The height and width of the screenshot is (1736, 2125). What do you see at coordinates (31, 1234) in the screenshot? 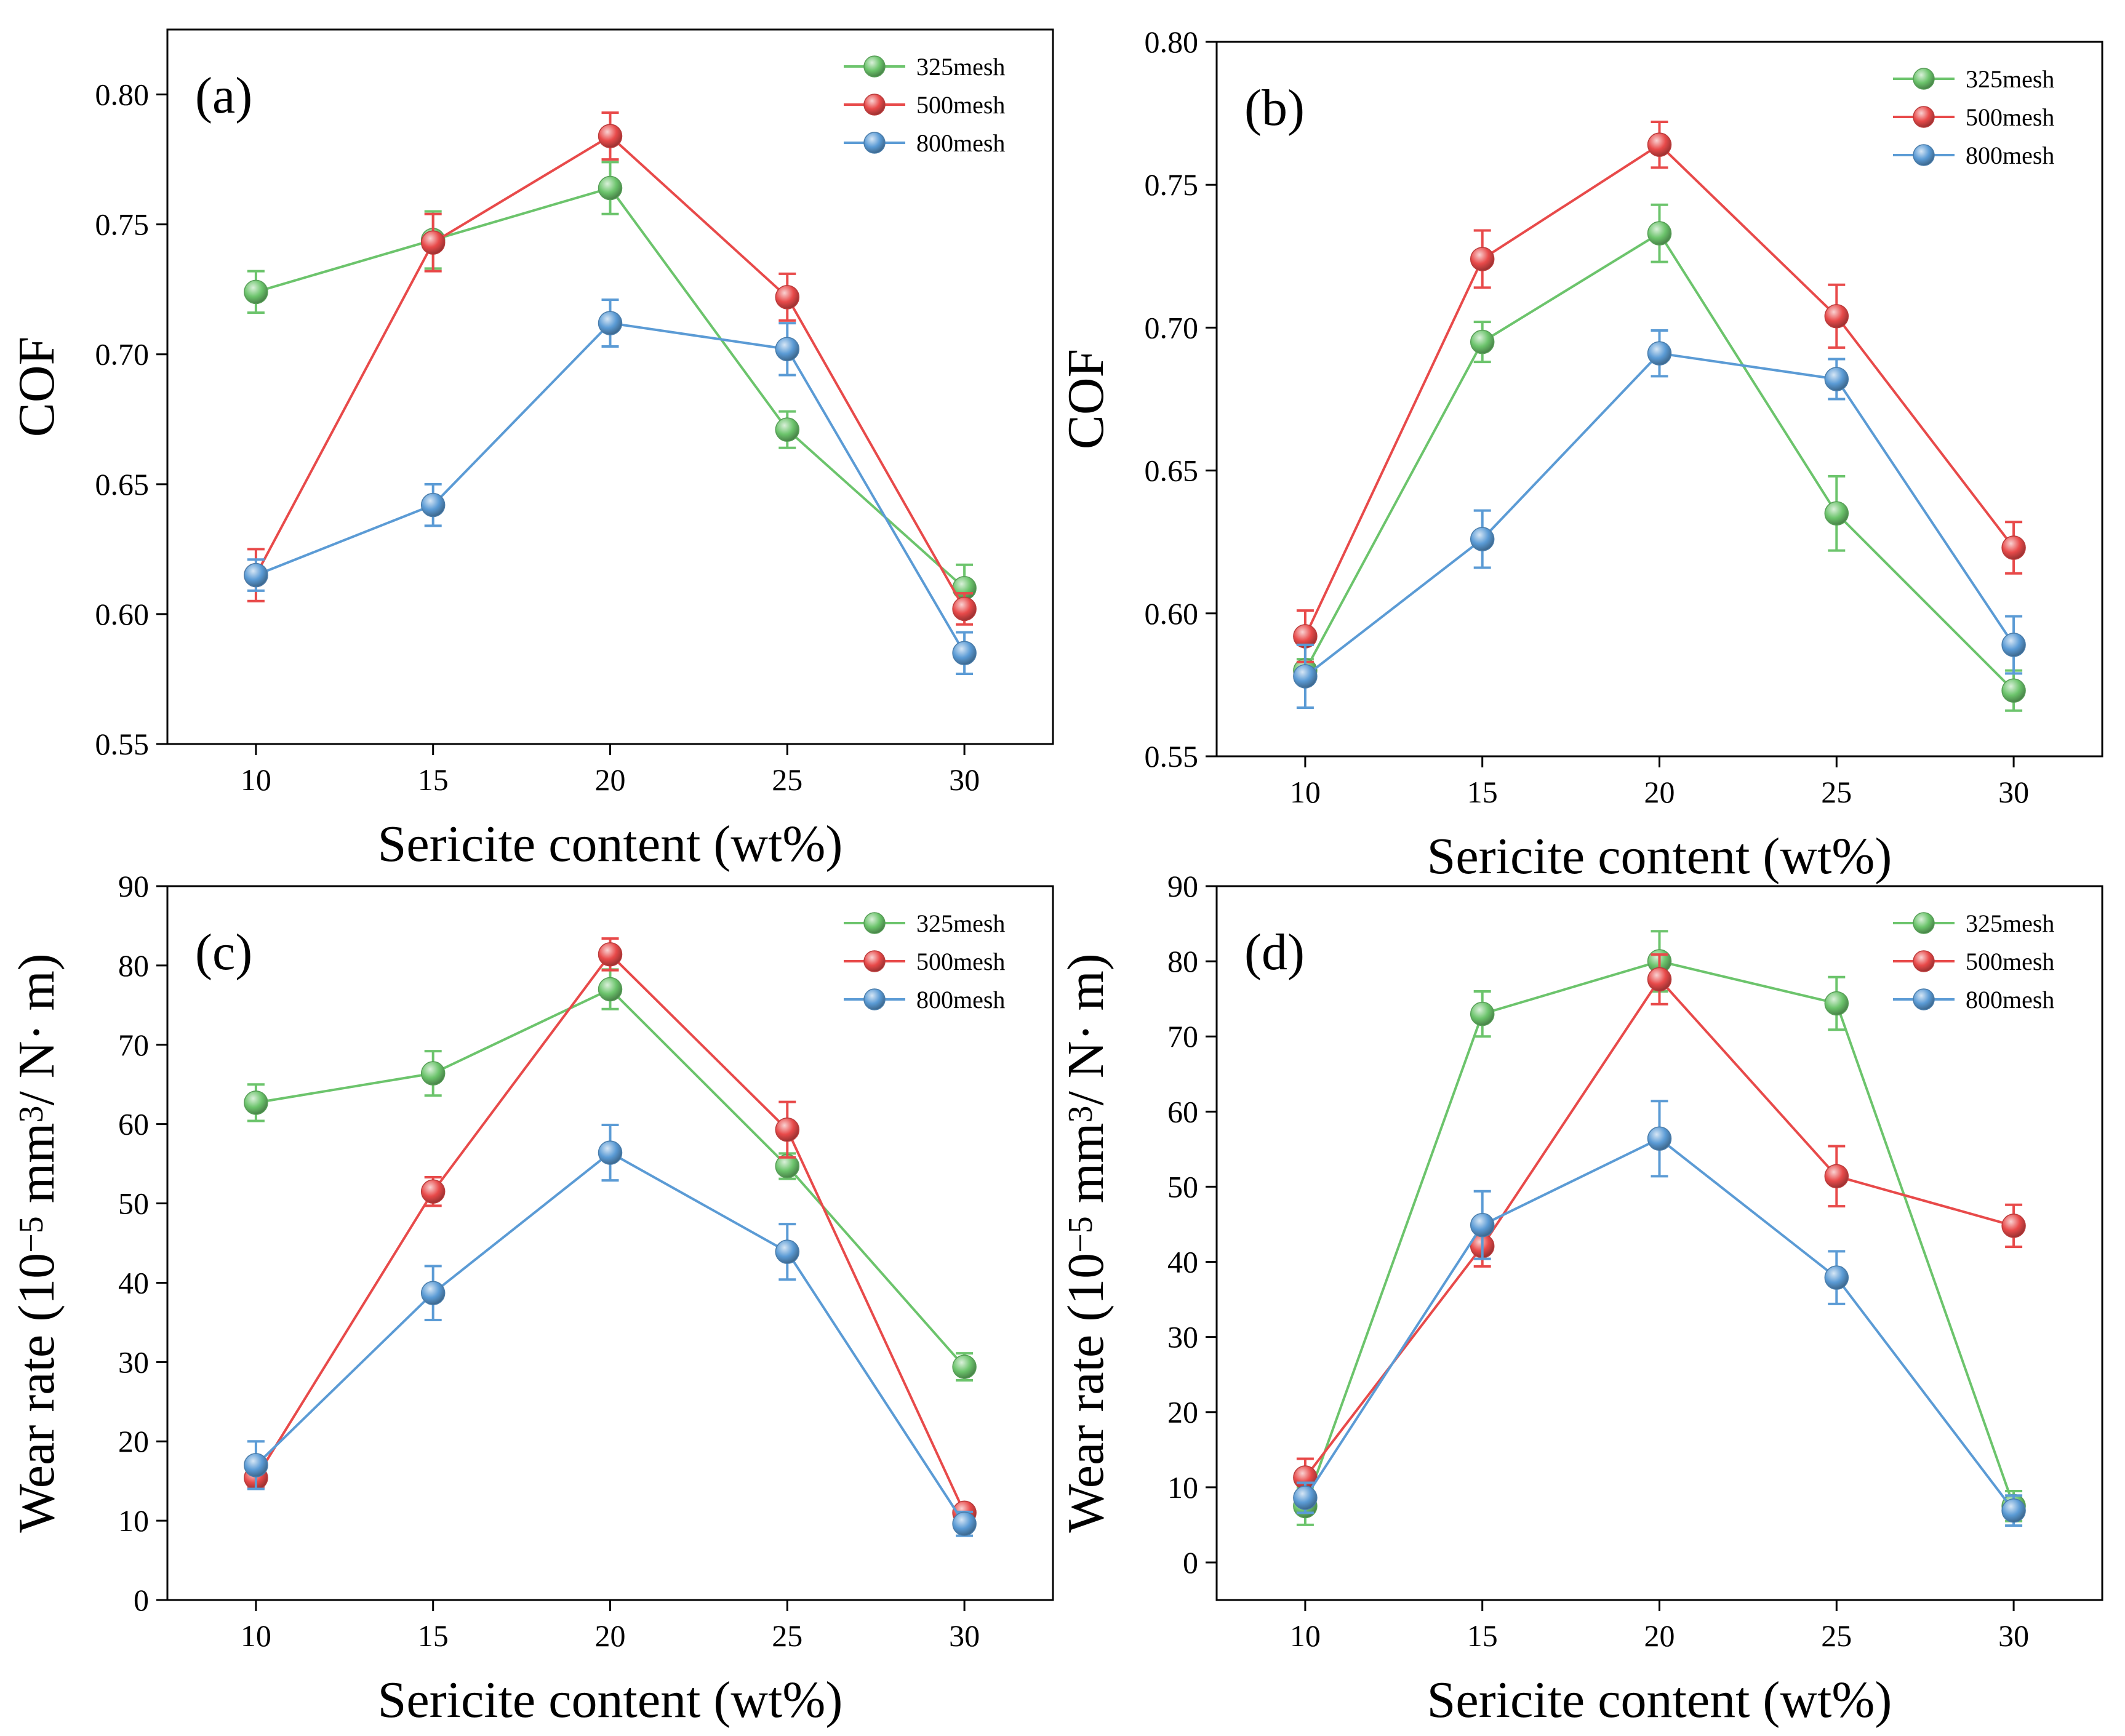
I see `y-axis-title-superscript: −5` at bounding box center [31, 1234].